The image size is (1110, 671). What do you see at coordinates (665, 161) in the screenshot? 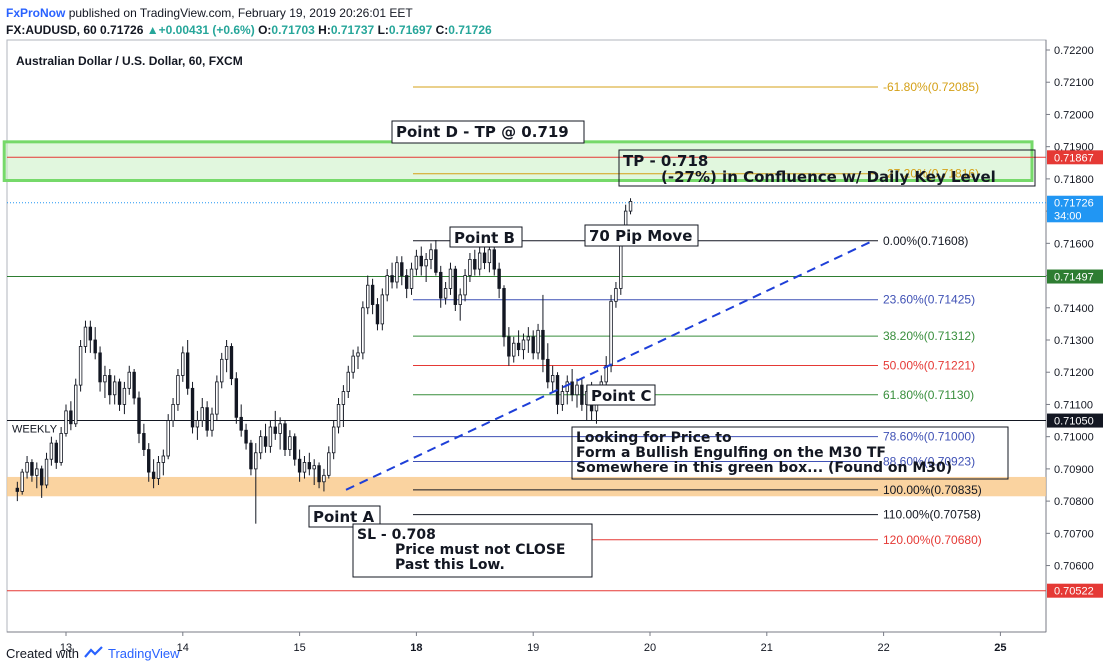
I see `annotation-text: TP - 0.718` at bounding box center [665, 161].